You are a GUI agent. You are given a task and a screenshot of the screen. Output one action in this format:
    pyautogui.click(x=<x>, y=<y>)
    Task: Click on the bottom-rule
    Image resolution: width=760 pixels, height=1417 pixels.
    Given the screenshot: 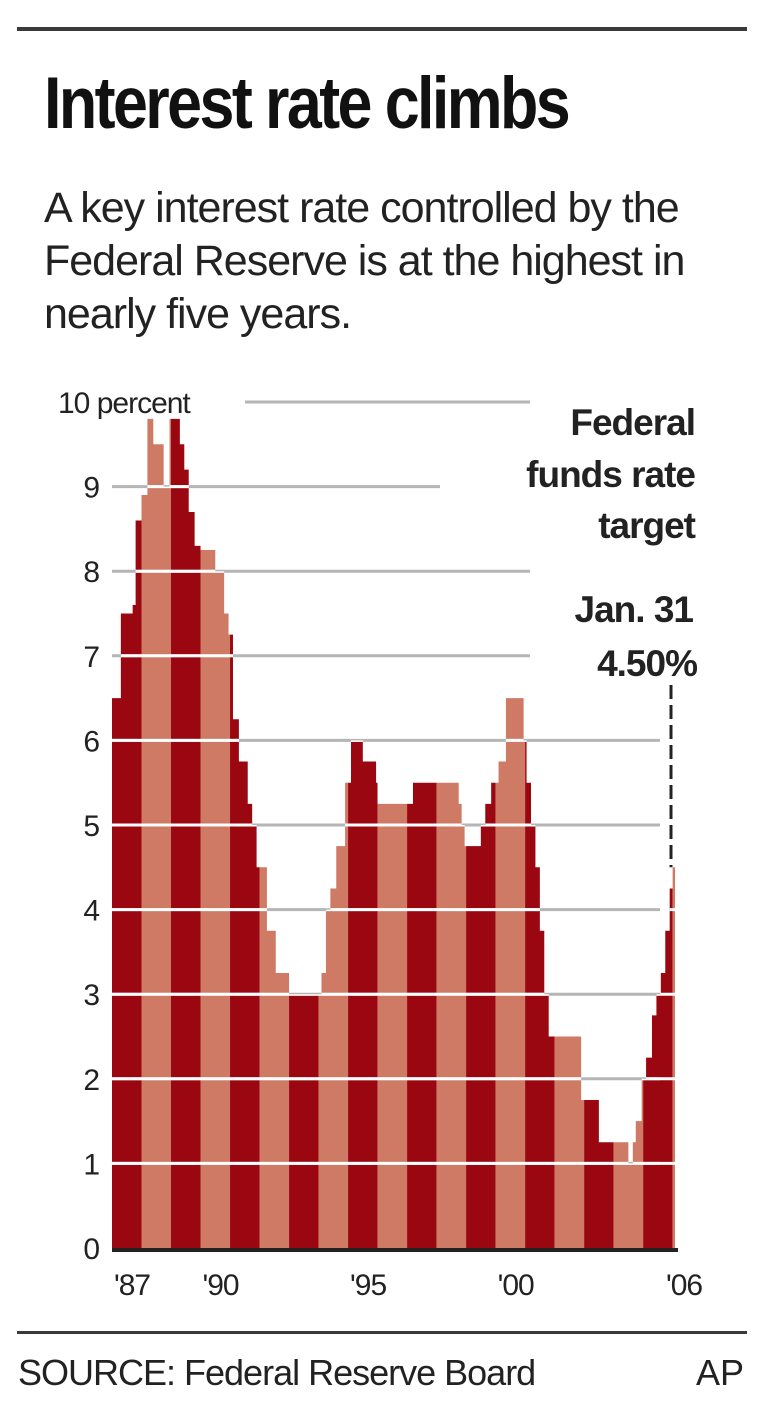 What is the action you would take?
    pyautogui.click(x=382, y=1332)
    